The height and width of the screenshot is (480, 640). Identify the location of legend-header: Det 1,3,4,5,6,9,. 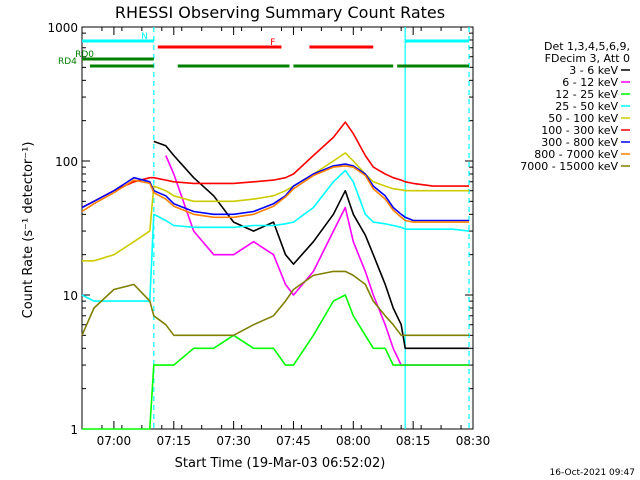
(587, 46).